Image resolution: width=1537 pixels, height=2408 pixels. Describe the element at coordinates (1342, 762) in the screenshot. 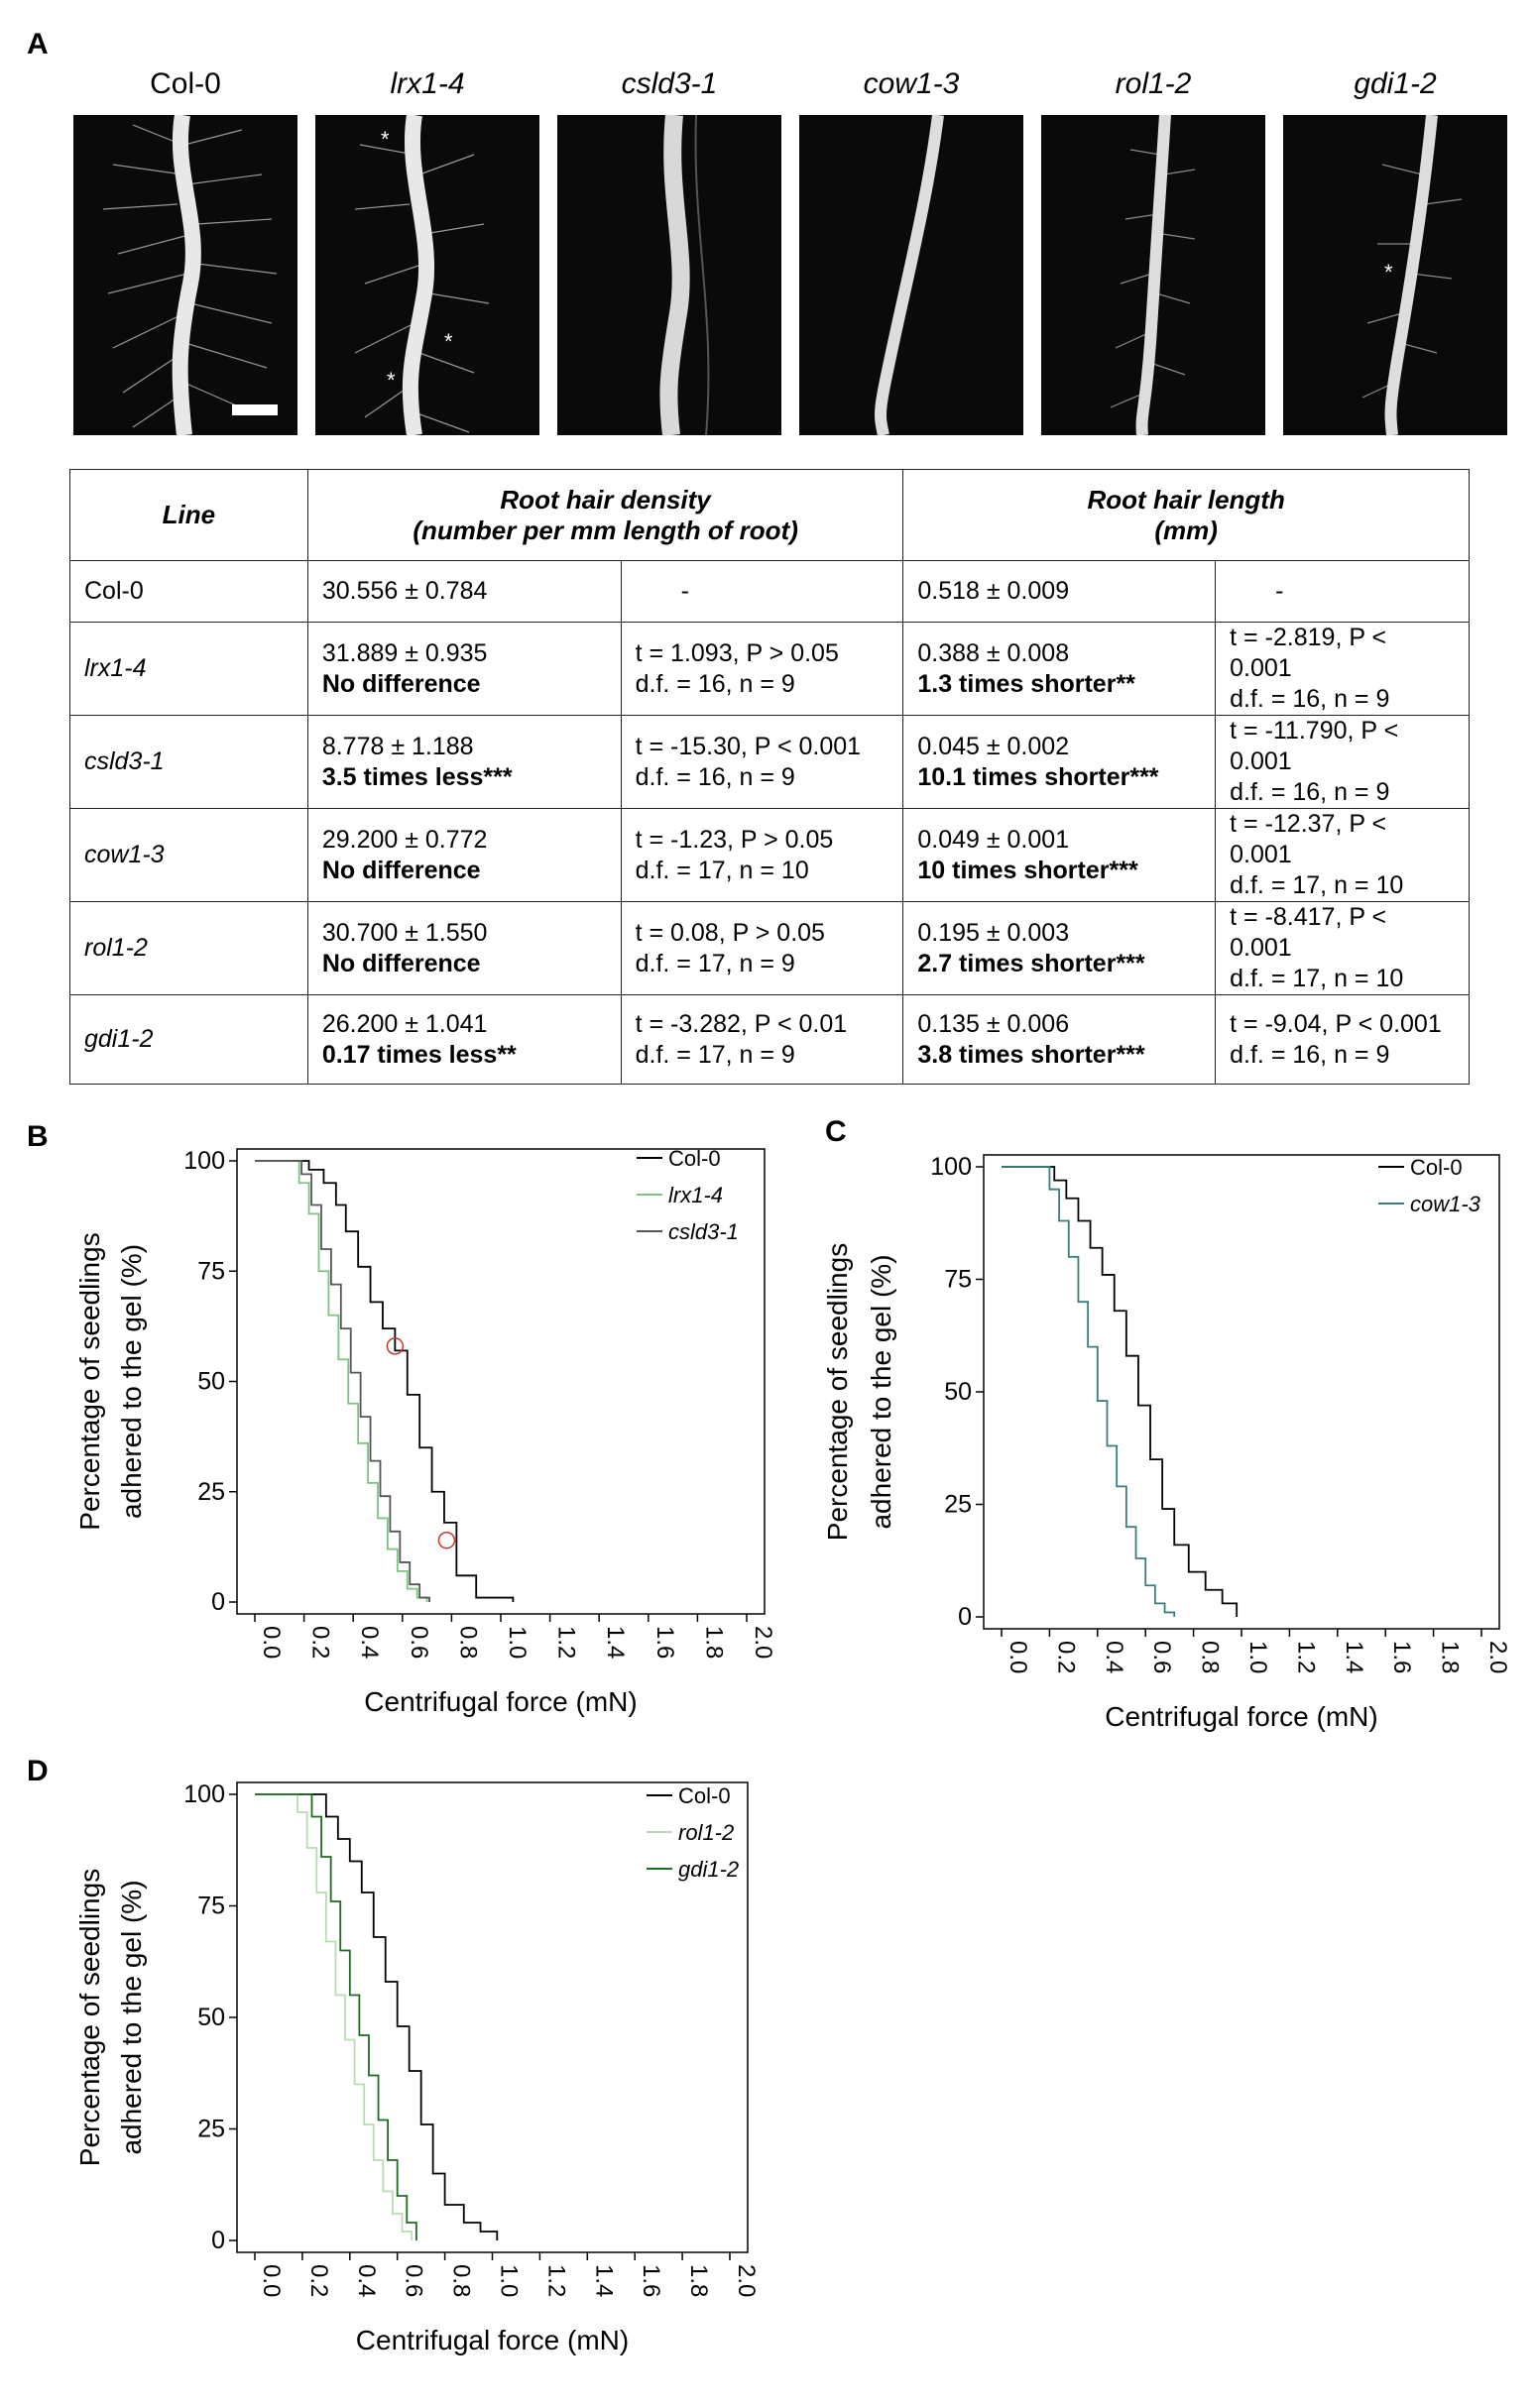

I see `row-length-stat: t = -11.790, P < 0.001 d.f. = 16, n = 9` at that location.